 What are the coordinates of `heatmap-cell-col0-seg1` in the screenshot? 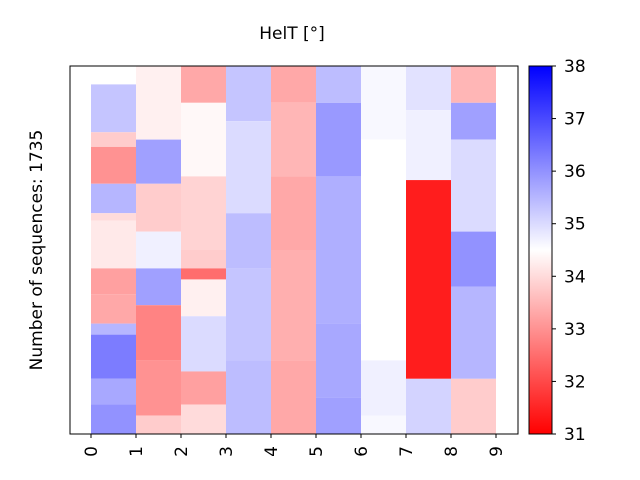 It's located at (113, 108).